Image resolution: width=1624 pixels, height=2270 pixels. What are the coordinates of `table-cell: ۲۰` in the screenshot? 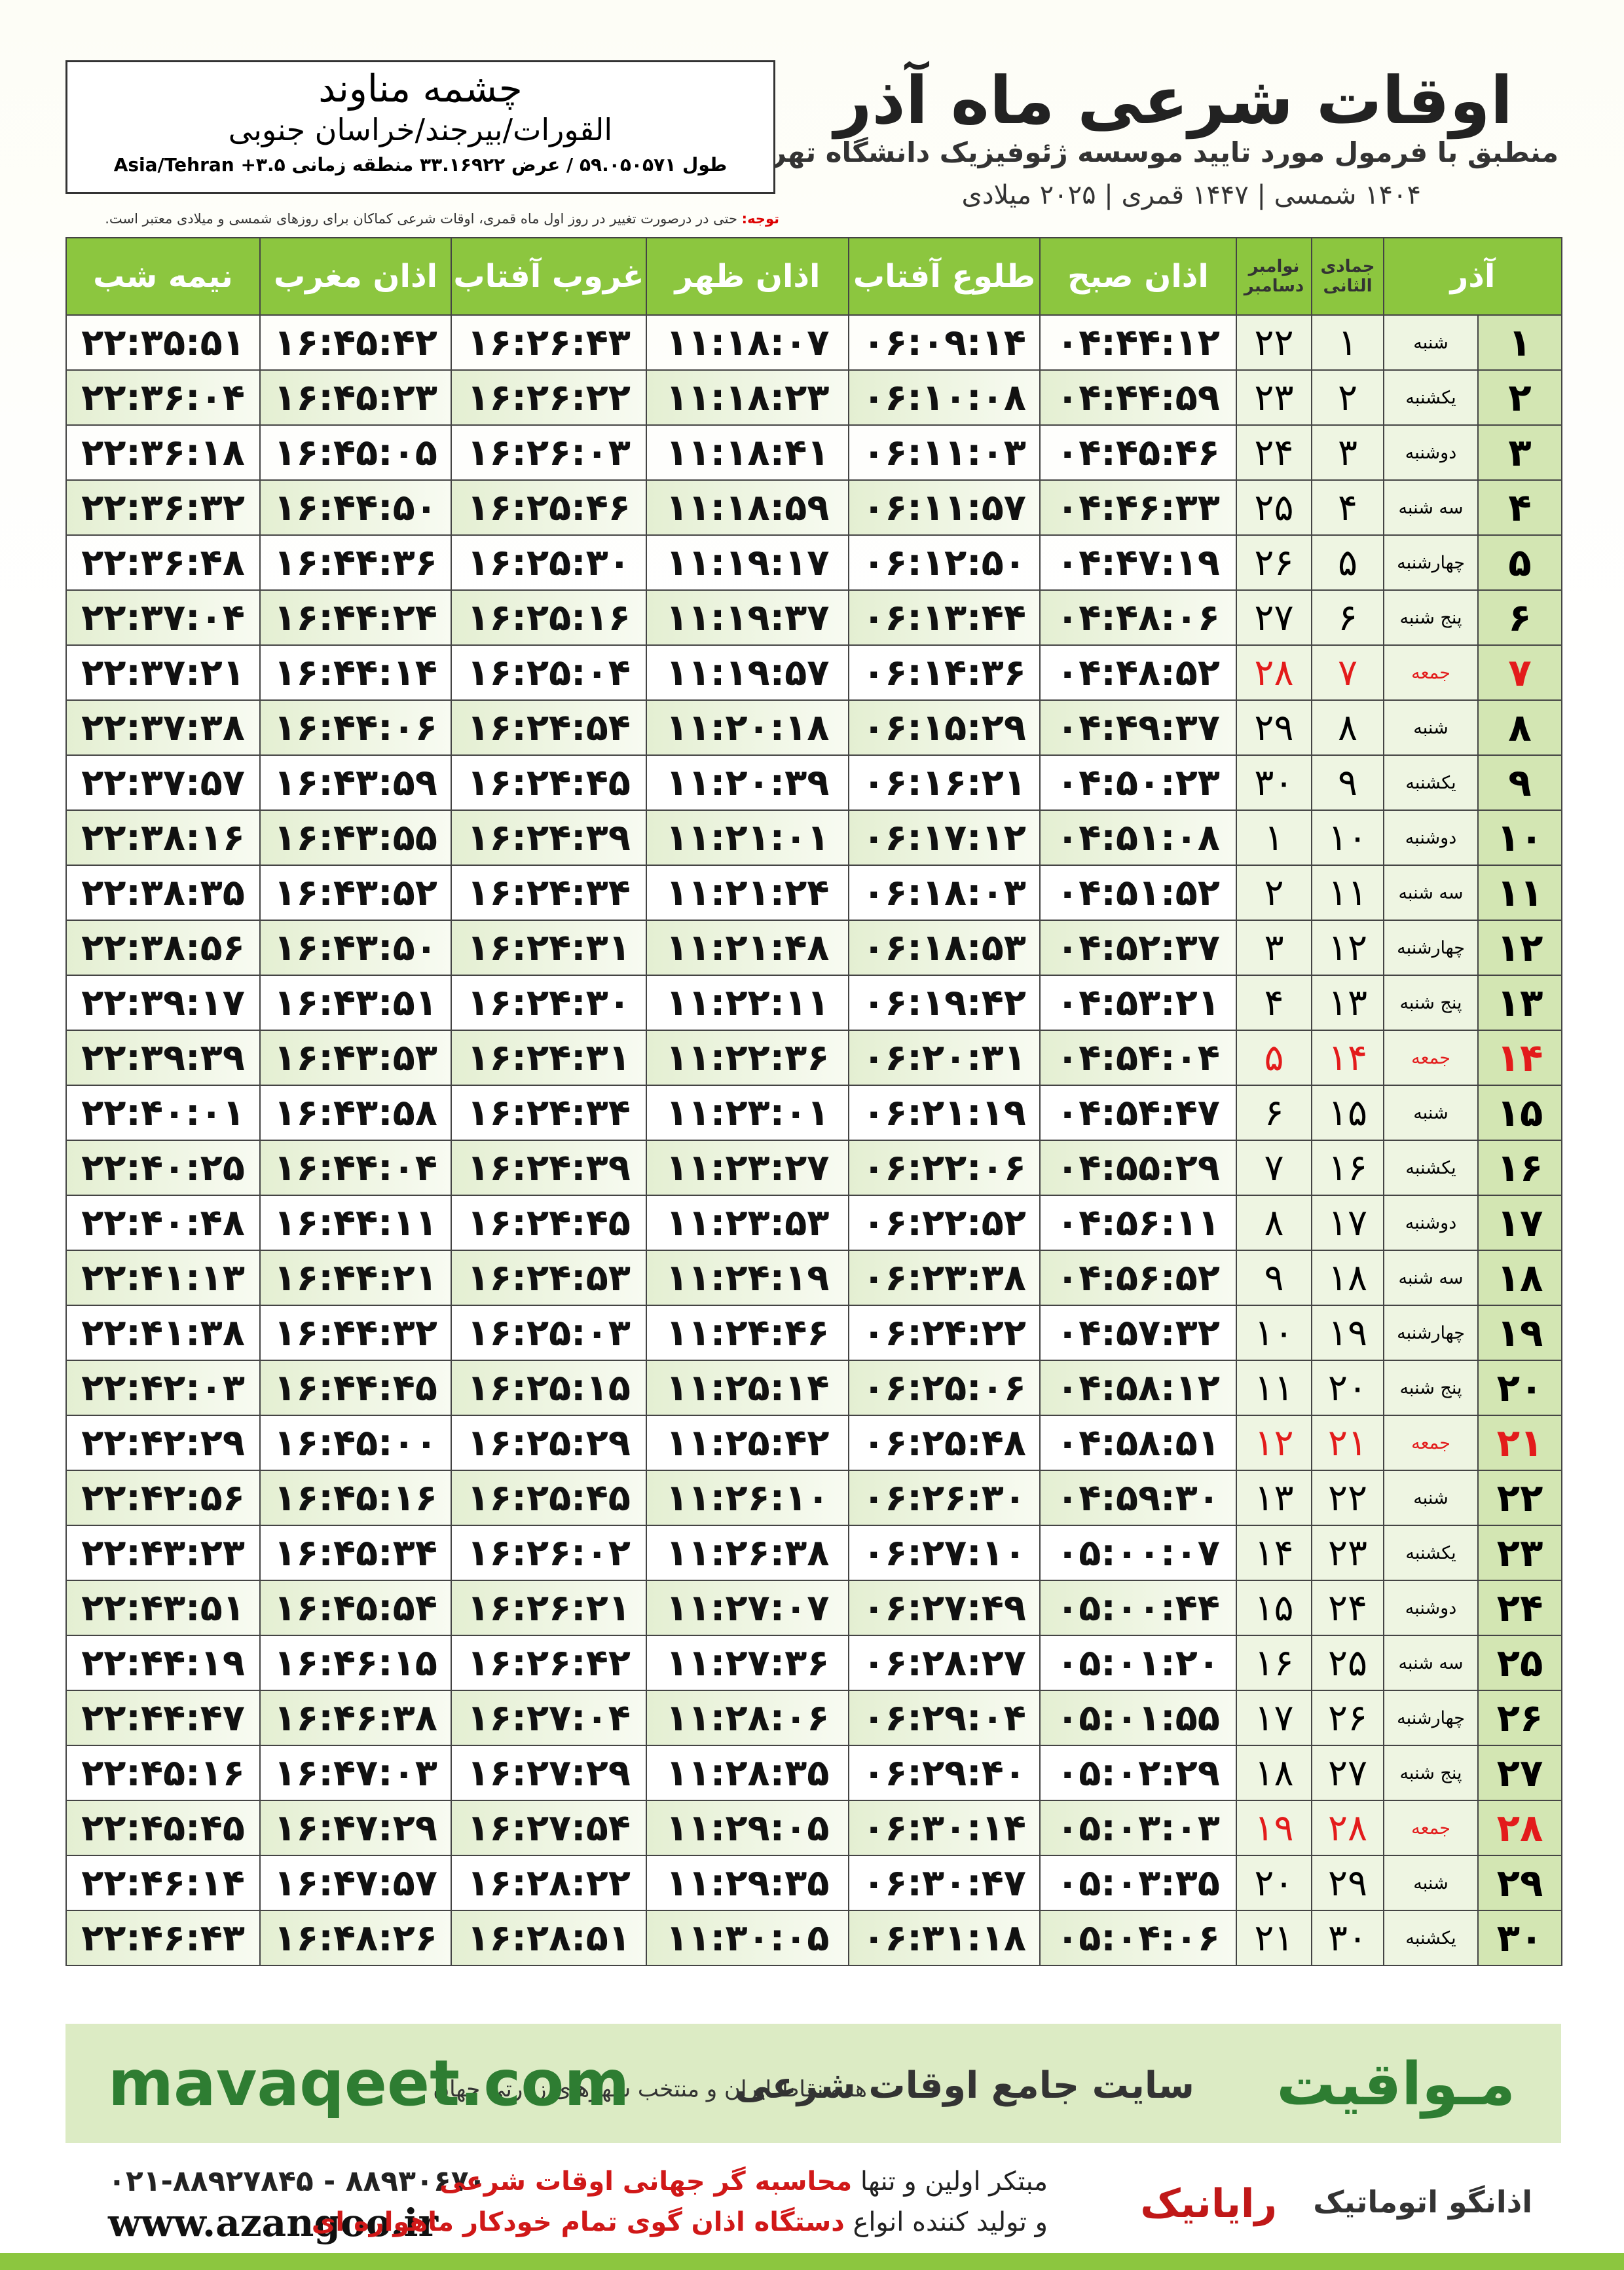 It's located at (1274, 1883).